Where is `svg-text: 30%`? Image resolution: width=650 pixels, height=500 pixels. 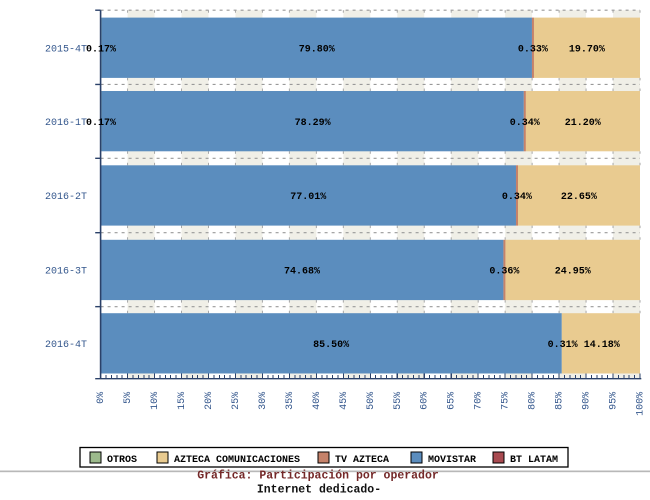 svg-text: 30% is located at coordinates (263, 401).